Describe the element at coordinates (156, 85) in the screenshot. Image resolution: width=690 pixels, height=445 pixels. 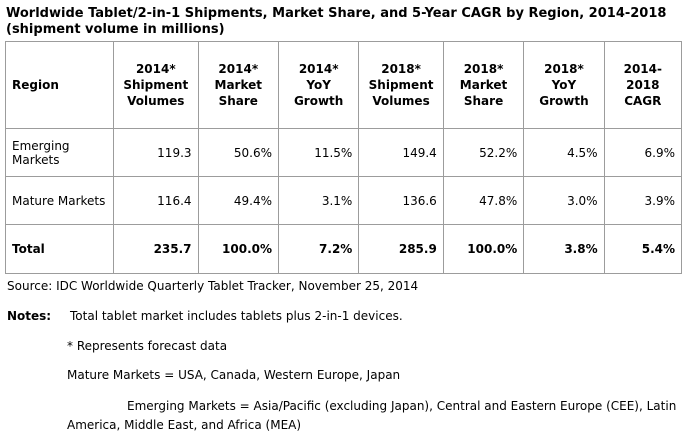
I see `column-header-2014-shipment-volumes: 2014* Shipment Volumes` at that location.